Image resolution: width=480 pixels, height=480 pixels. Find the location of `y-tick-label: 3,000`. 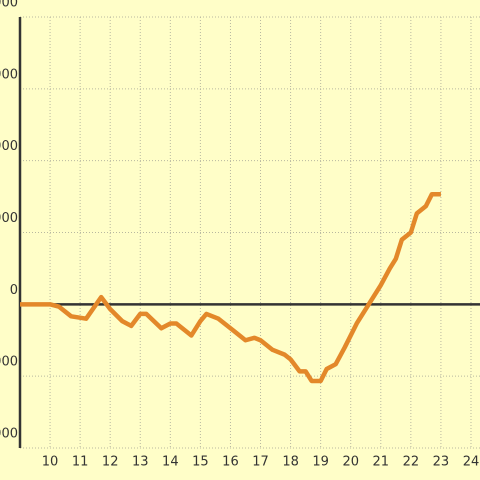

y-tick-label: 3,000 is located at coordinates (9, 218).